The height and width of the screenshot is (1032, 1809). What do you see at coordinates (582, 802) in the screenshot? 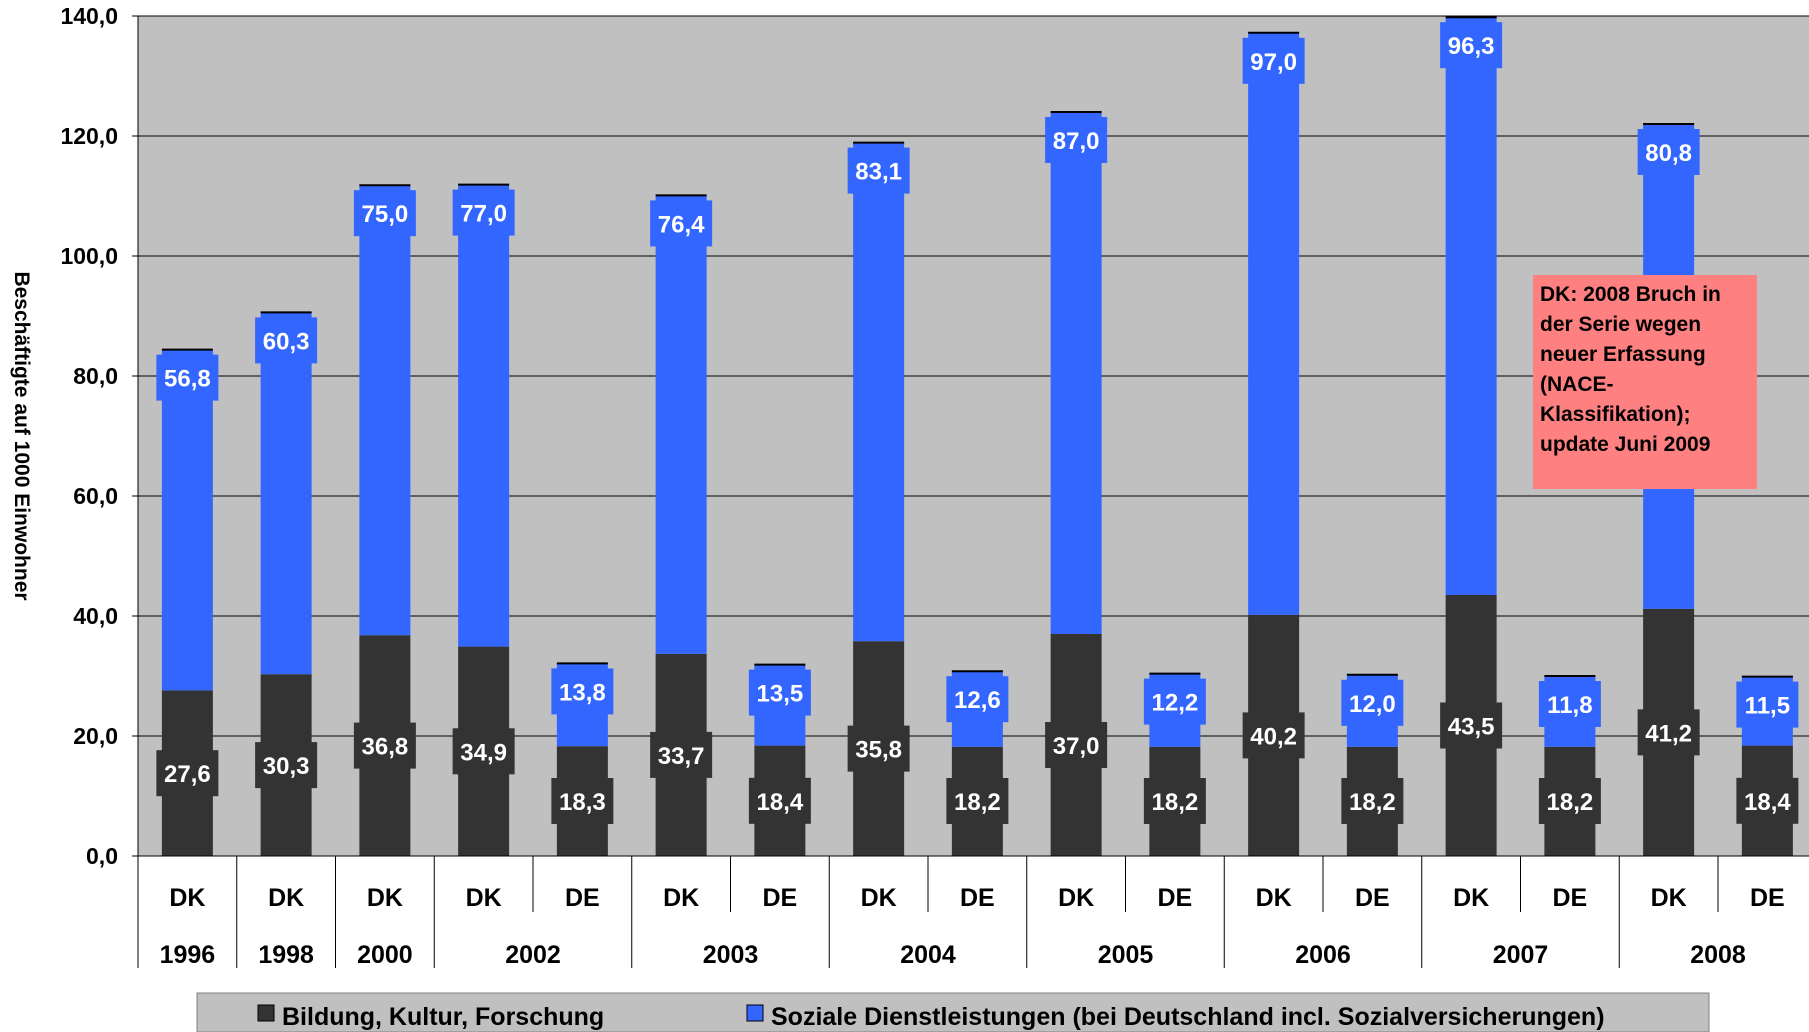
I see `svg-text: 18,3` at bounding box center [582, 802].